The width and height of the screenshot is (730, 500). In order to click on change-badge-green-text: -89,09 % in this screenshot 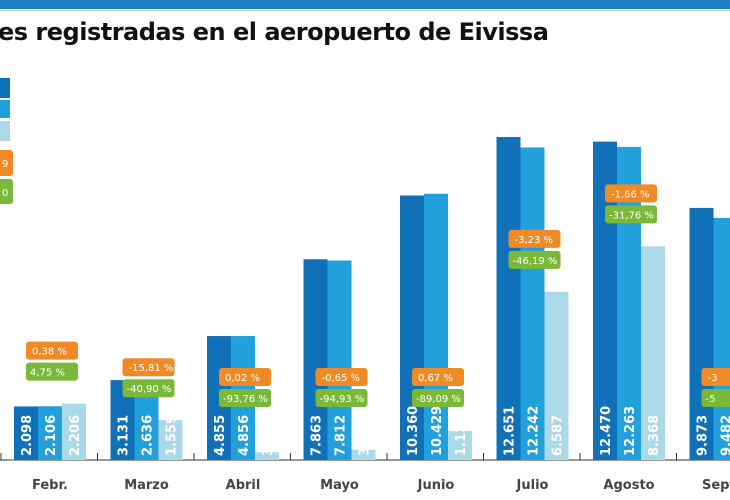, I will do `click(438, 399)`.